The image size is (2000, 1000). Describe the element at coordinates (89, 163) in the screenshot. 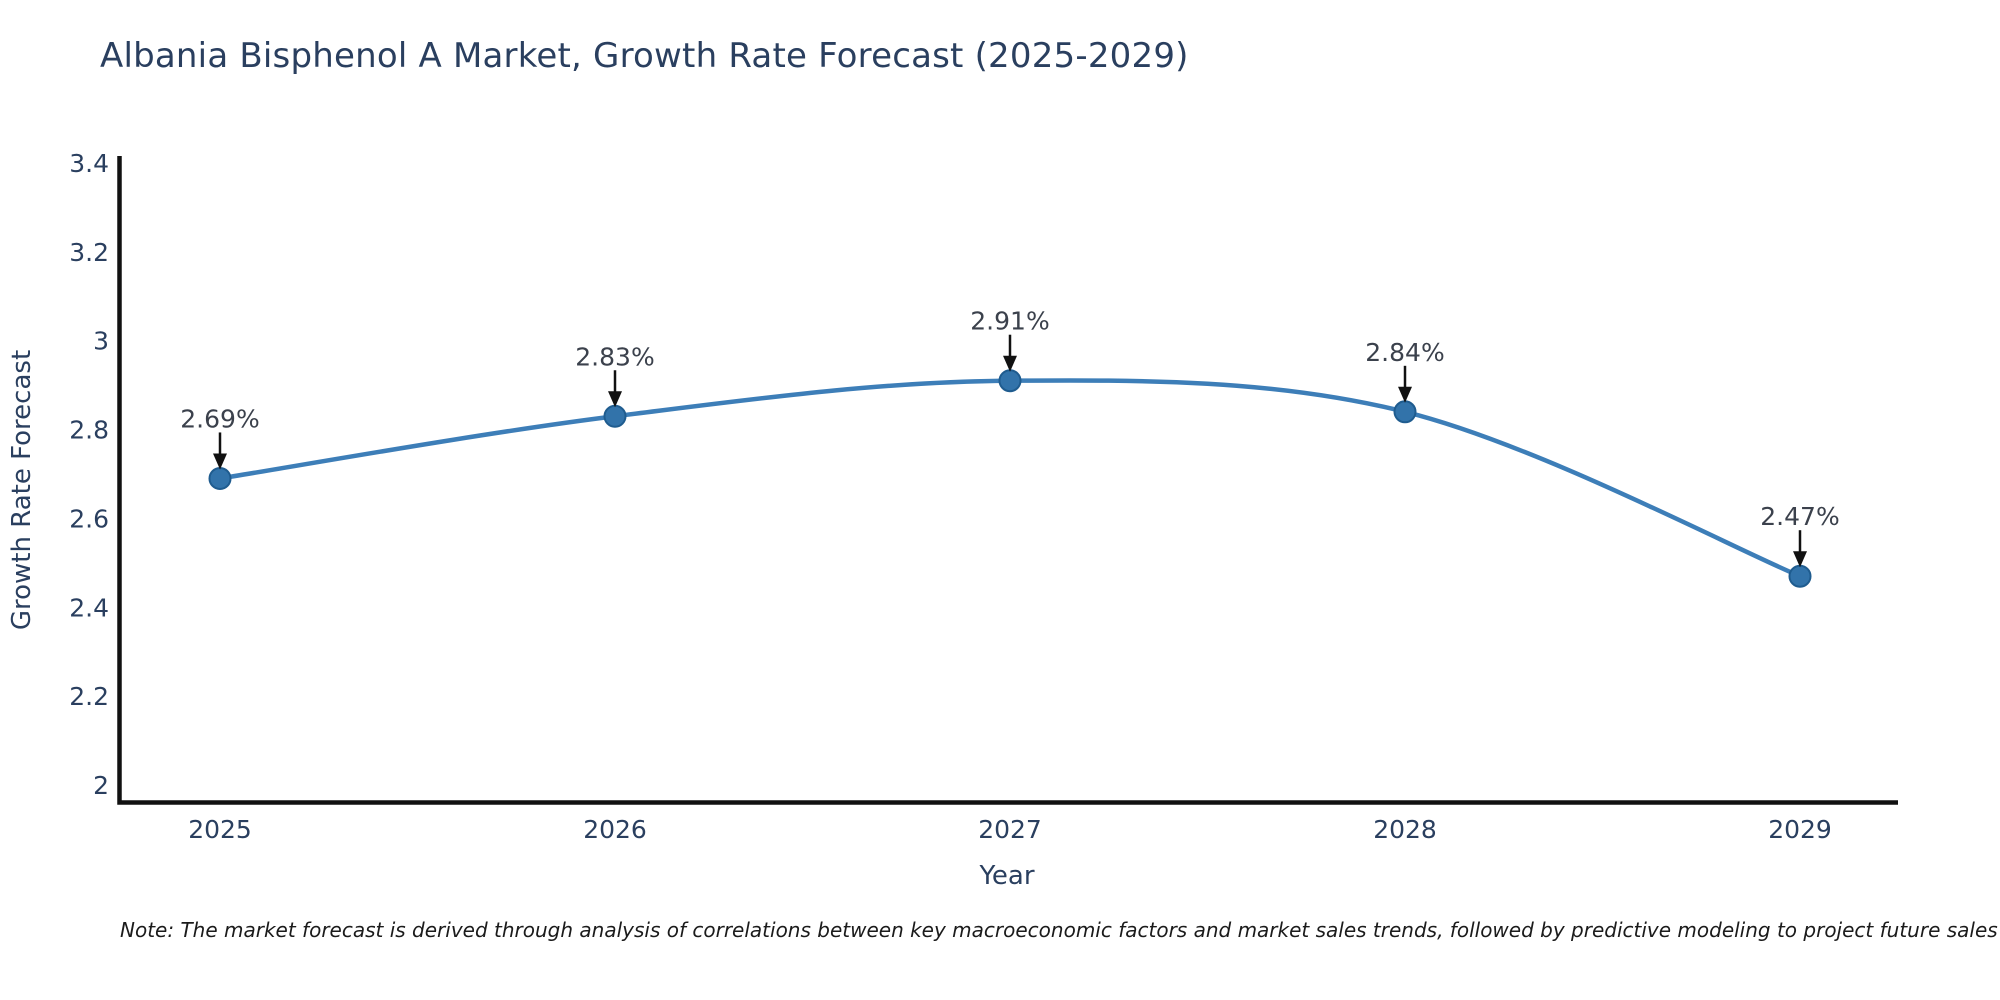

I see `y-tick-label: 3.4` at that location.